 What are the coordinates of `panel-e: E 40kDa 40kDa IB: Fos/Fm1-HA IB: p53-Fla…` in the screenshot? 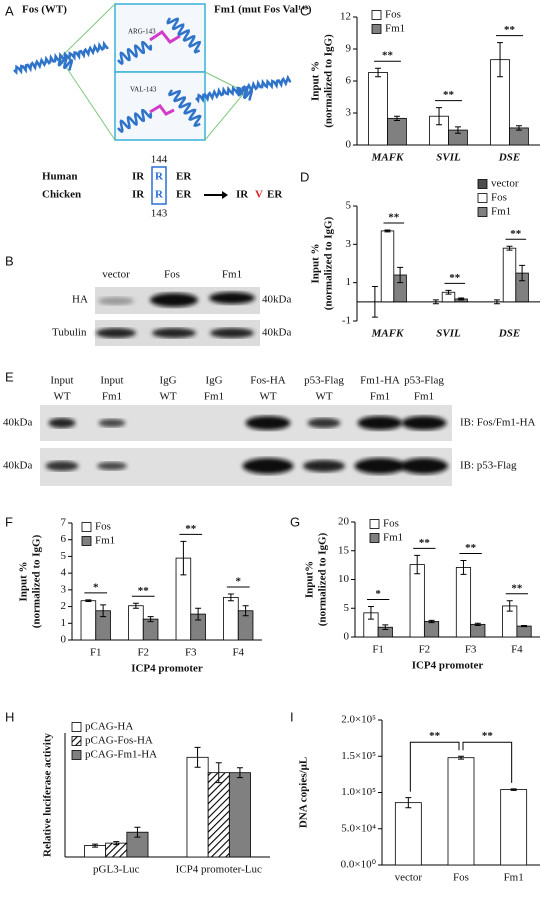 It's located at (269, 427).